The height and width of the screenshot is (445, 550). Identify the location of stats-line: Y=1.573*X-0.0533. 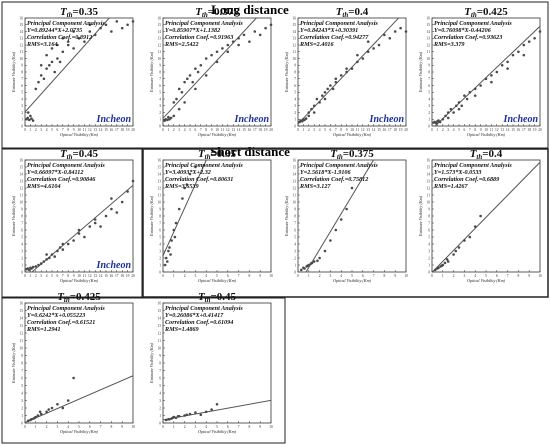
(458, 172).